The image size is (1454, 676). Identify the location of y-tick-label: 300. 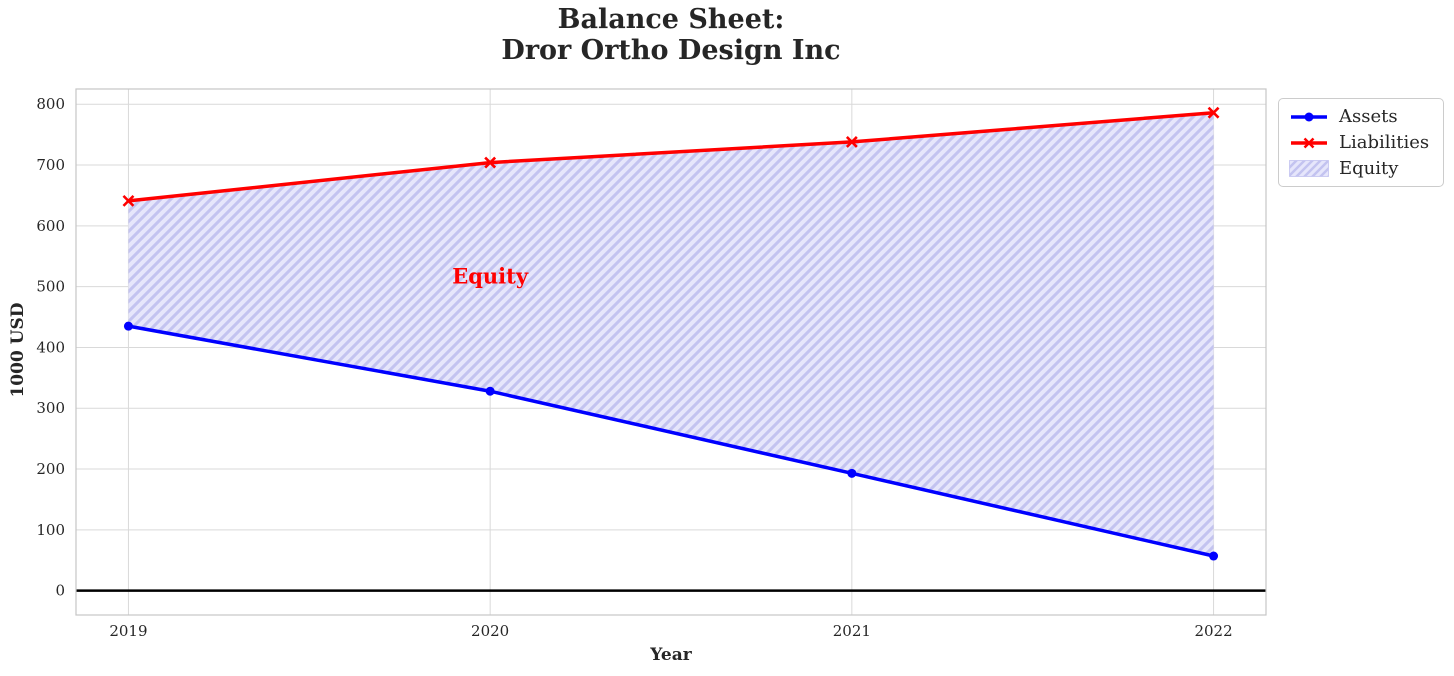
(50, 408).